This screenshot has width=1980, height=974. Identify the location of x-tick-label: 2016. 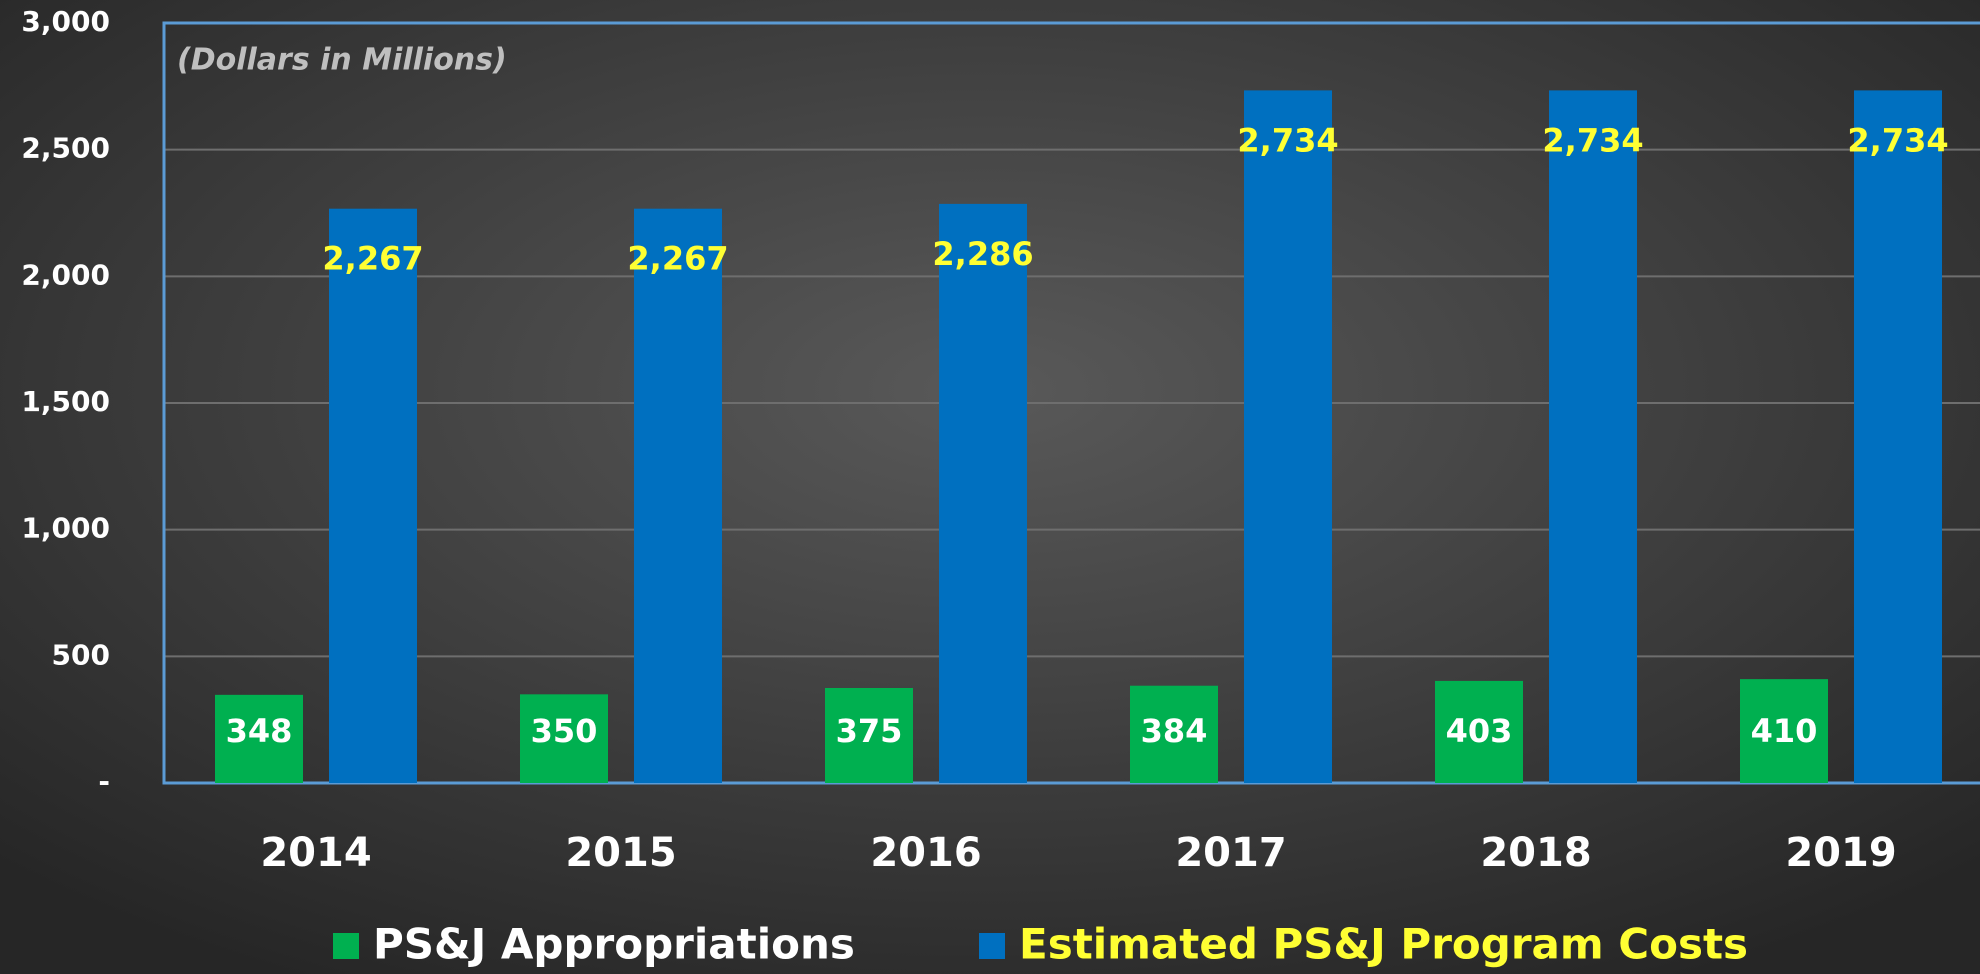
(925, 853).